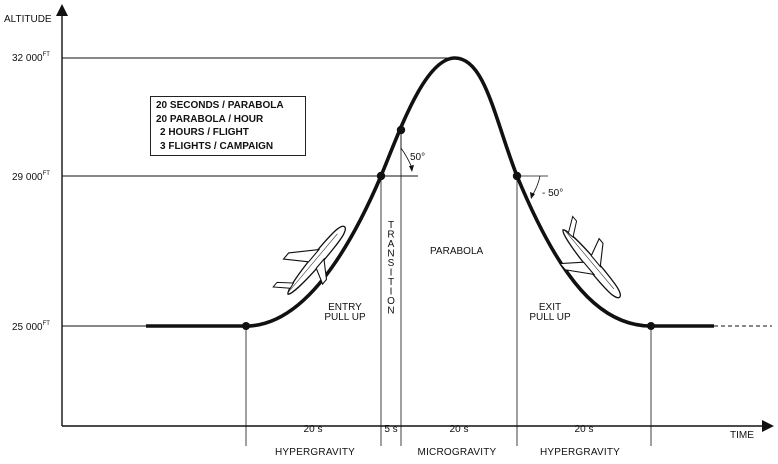 Image resolution: width=778 pixels, height=464 pixels. I want to click on phase-microgravity: MICROGRAVITY, so click(457, 452).